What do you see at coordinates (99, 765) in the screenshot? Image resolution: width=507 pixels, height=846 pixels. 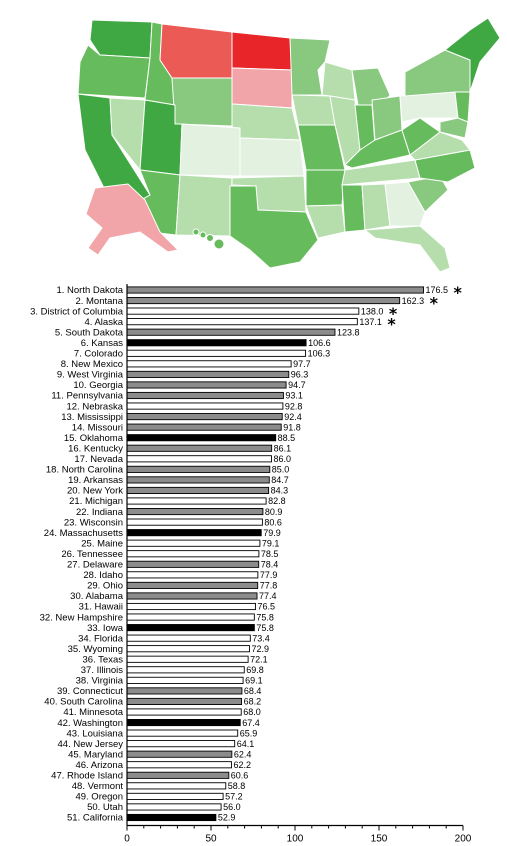 I see `category-label: 46. Arizona` at bounding box center [99, 765].